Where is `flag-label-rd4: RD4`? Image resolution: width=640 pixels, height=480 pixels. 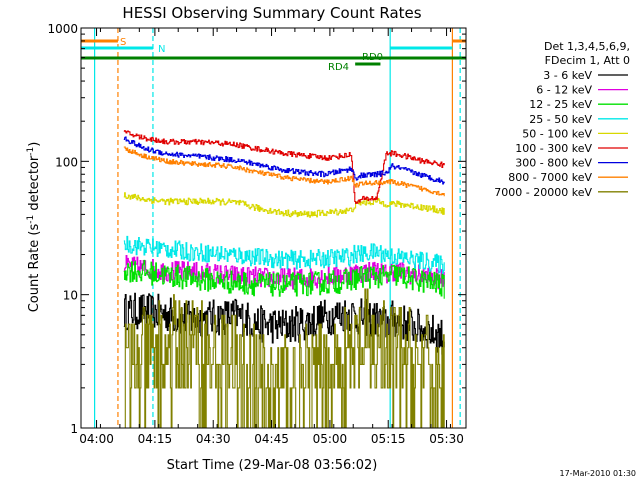
flag-label-rd4: RD4 is located at coordinates (338, 67).